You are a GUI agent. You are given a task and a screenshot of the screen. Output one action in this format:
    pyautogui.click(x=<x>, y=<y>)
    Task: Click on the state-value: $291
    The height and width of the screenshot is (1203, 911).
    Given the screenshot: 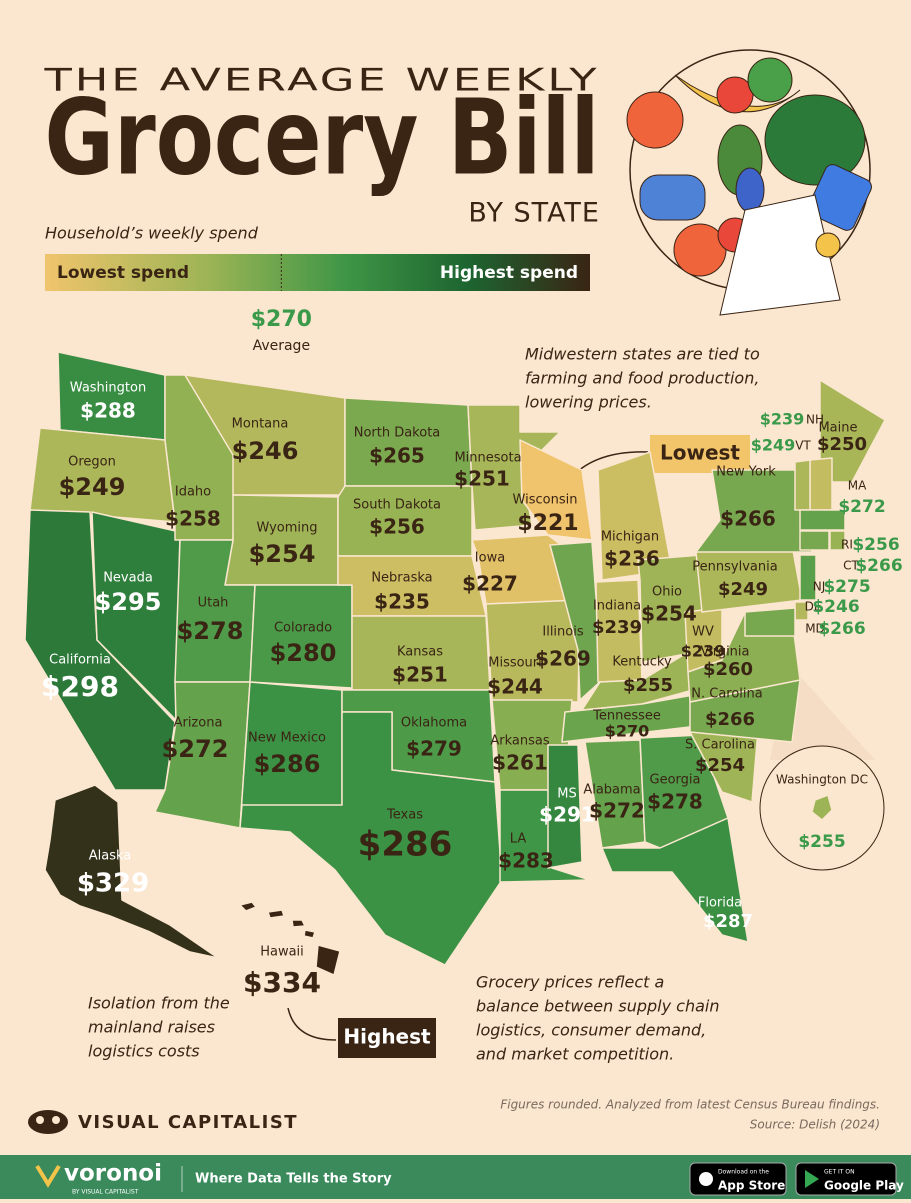 What is the action you would take?
    pyautogui.click(x=567, y=815)
    